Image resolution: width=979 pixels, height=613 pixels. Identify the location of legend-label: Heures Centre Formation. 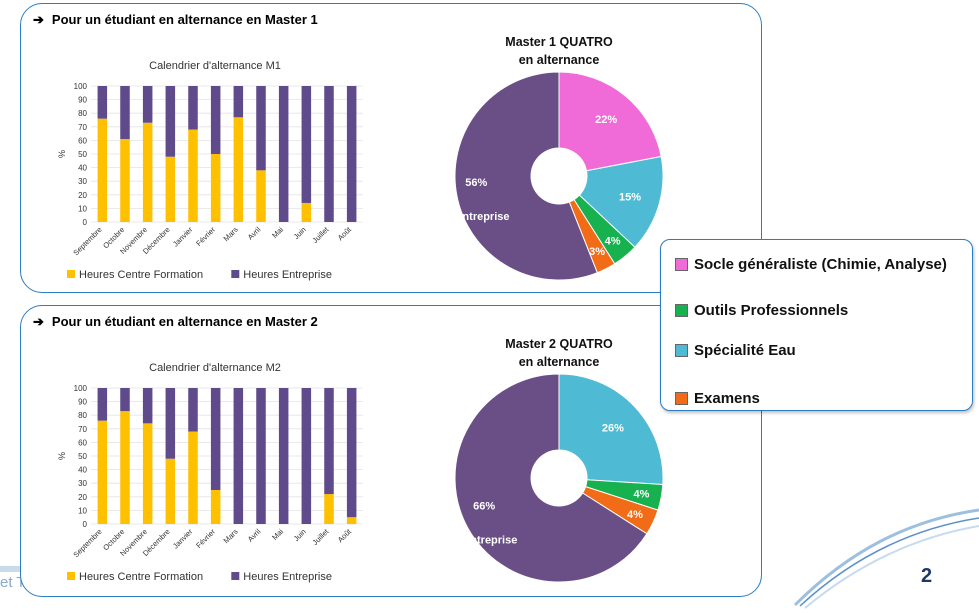
(141, 275).